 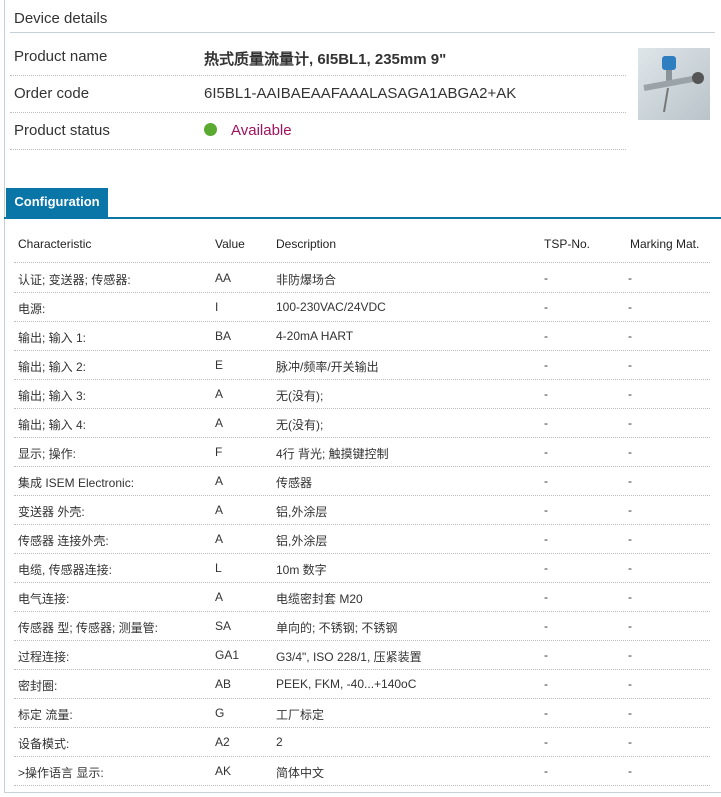 I want to click on product-image, so click(x=674, y=84).